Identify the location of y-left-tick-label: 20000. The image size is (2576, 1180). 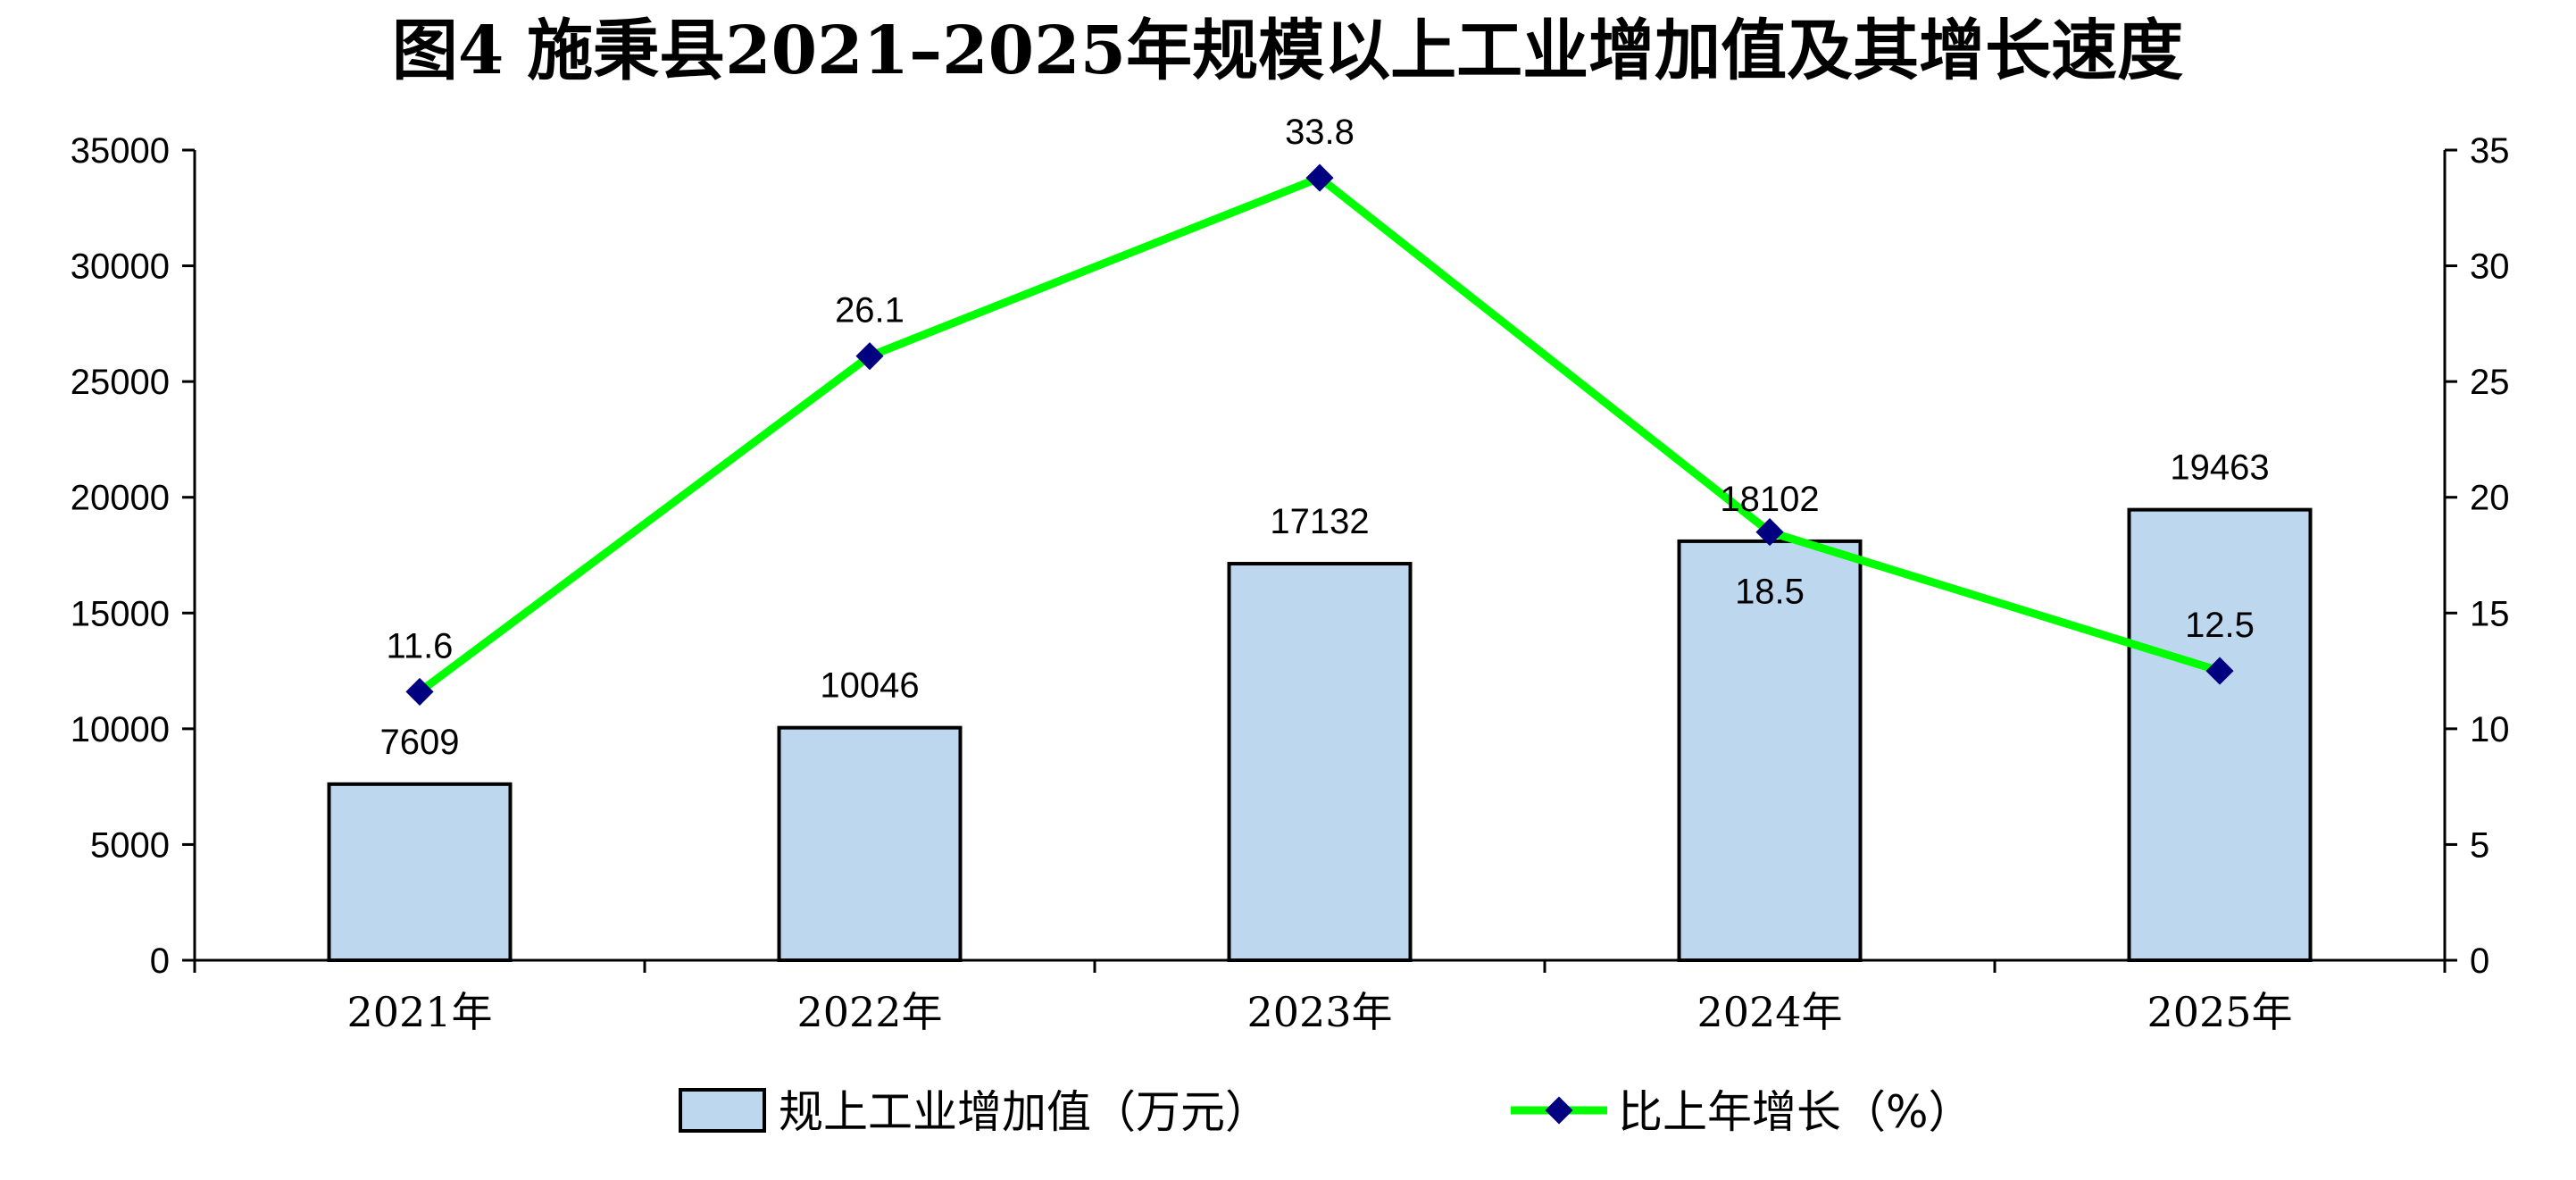
(120, 498).